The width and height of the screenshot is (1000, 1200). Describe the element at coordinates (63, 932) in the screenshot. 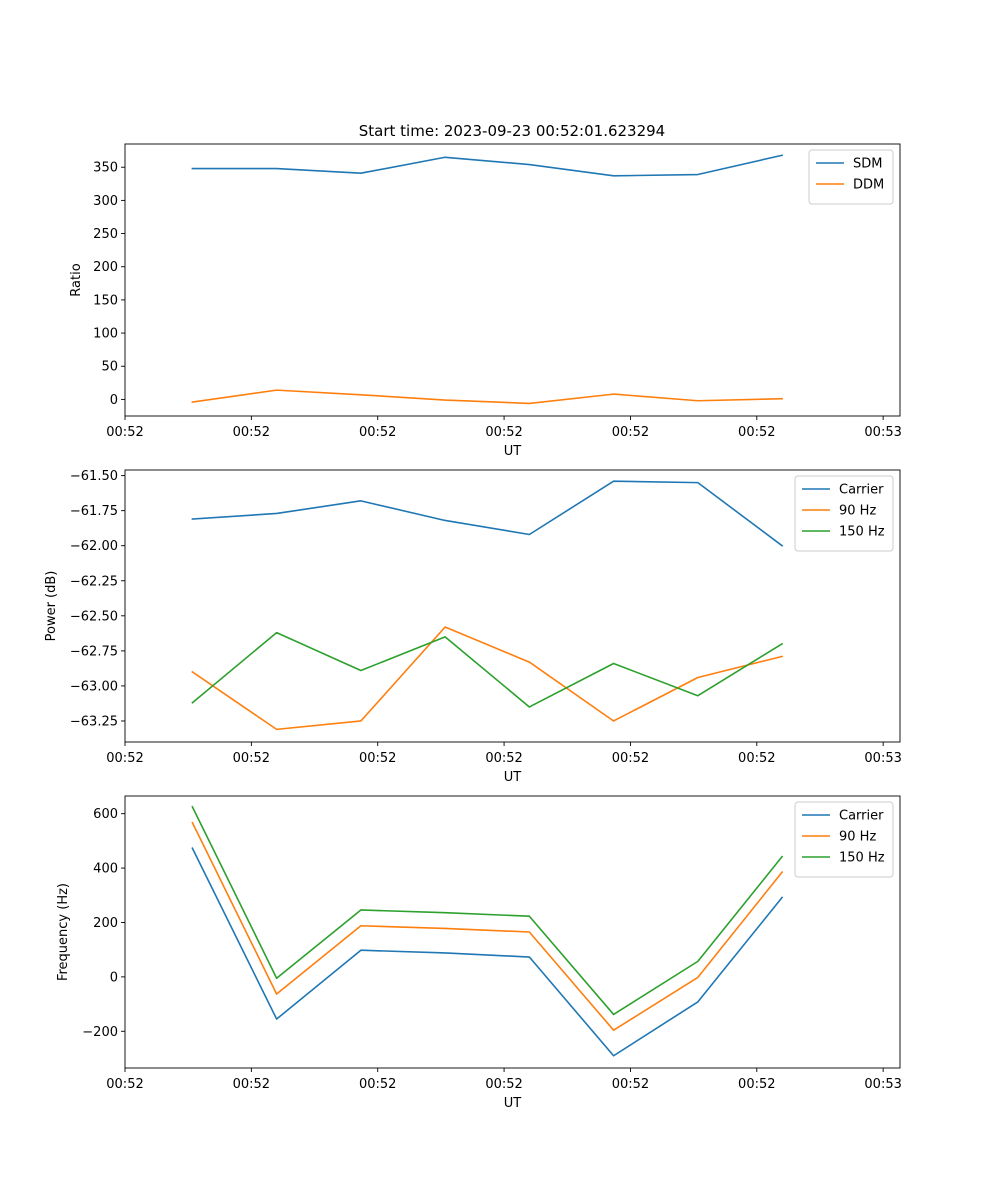

I see `y-axis-label: Frequency (Hz)` at that location.